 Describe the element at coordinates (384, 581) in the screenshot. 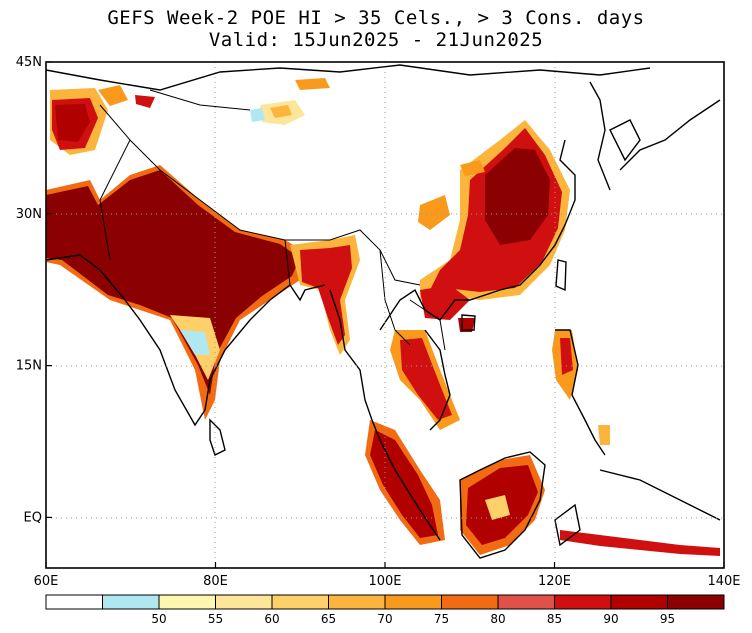

I see `lon-tick-label: 100E` at that location.